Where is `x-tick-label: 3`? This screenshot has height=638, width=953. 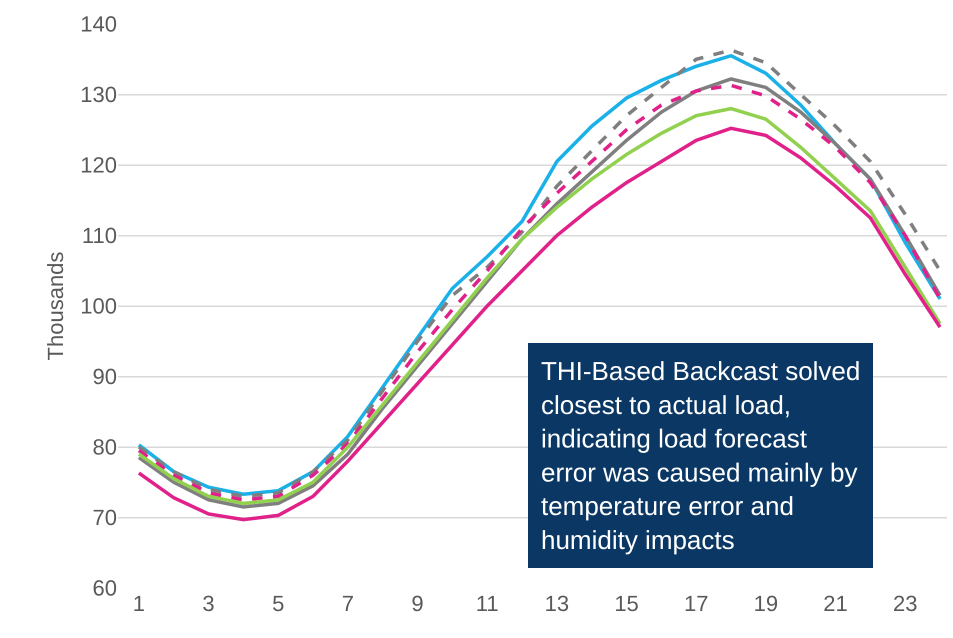
x-tick-label: 3 is located at coordinates (208, 603).